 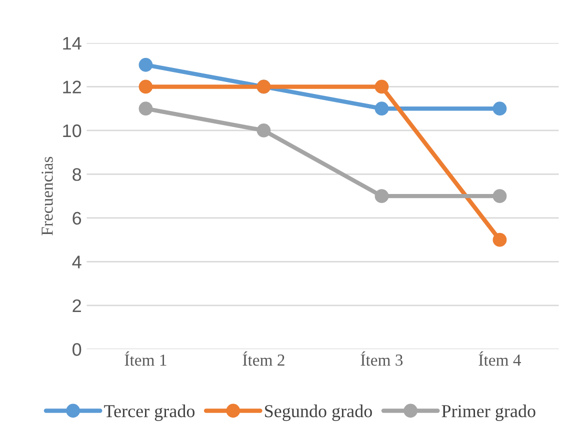 What do you see at coordinates (149, 412) in the screenshot?
I see `legend-label: Tercer grado` at bounding box center [149, 412].